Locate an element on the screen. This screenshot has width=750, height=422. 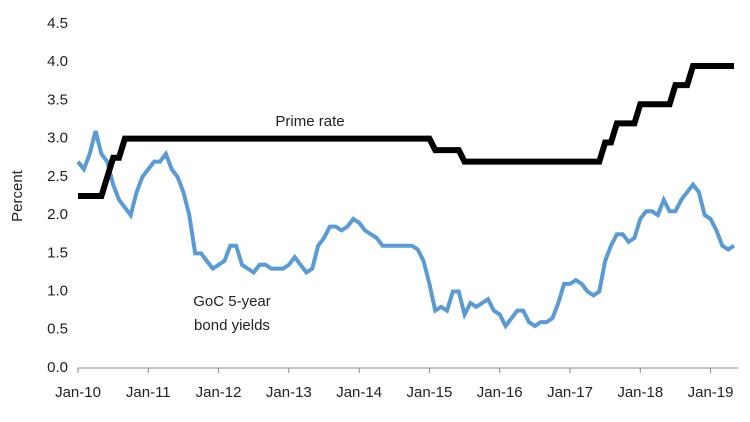
y-tick-label: 0.0 is located at coordinates (57, 367).